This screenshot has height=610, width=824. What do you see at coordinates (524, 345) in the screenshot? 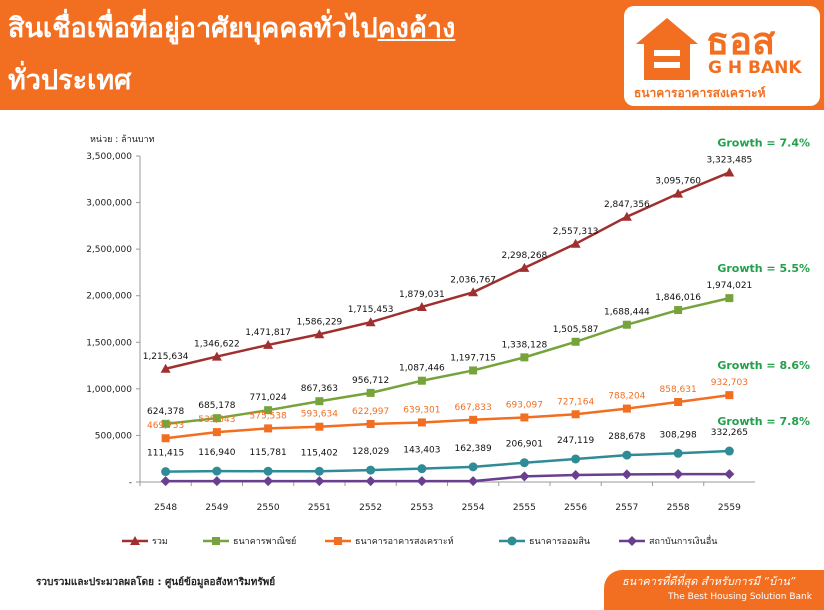
I see `data-label: 1,338,128` at bounding box center [524, 345].